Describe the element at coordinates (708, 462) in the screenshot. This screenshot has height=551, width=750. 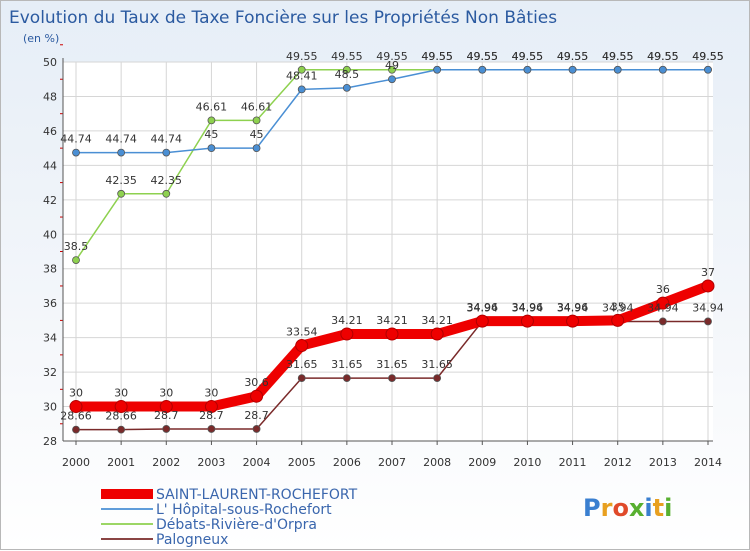
I see `x-tick-label: 2014` at that location.